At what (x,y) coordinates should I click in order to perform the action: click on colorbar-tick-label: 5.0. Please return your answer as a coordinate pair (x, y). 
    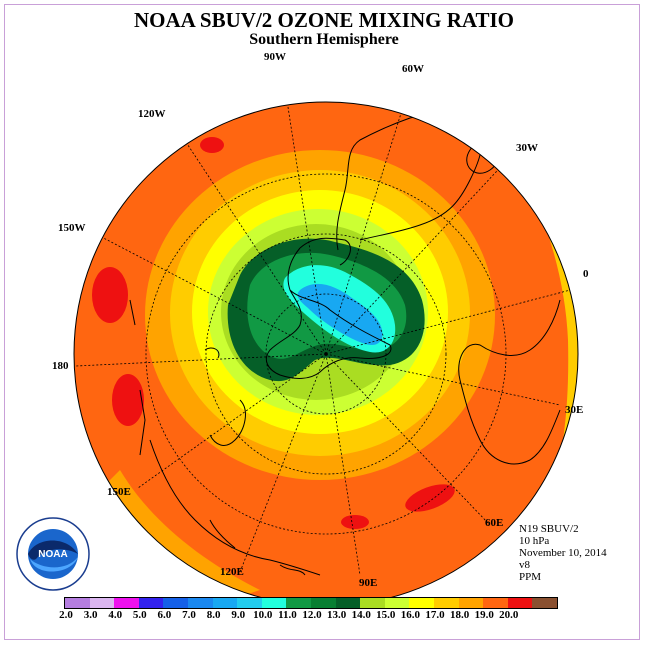
    Looking at the image, I should click on (139, 615).